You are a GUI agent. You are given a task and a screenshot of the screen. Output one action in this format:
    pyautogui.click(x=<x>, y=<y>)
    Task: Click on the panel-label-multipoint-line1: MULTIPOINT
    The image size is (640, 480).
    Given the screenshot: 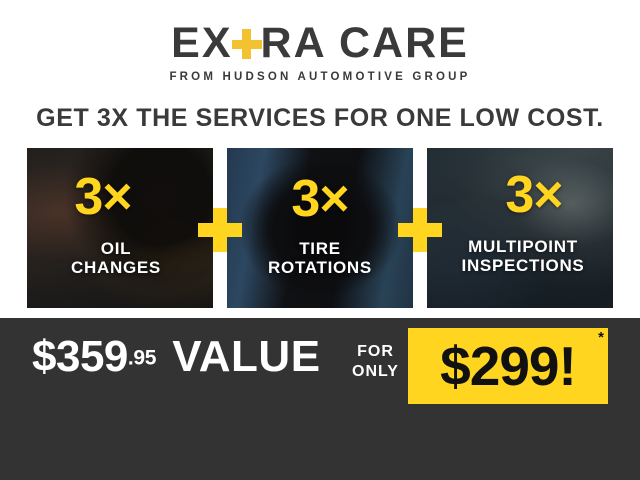 What is the action you would take?
    pyautogui.click(x=523, y=246)
    